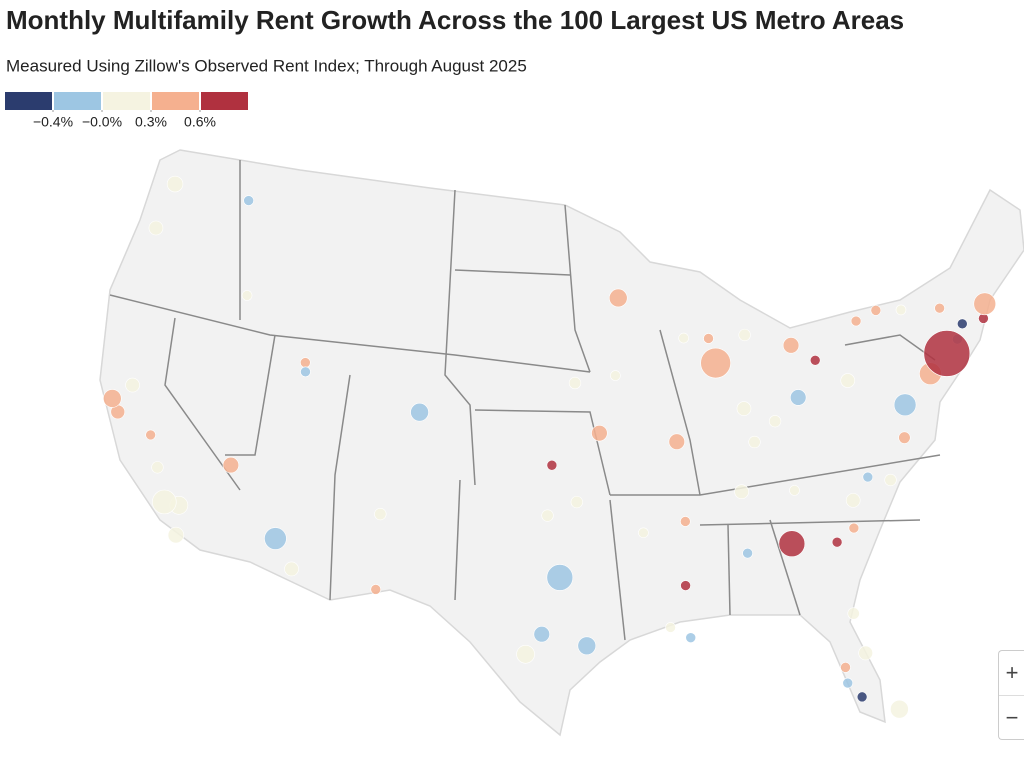 The height and width of the screenshot is (759, 1024). Describe the element at coordinates (1012, 717) in the screenshot. I see `zoom-out-button: −` at that location.